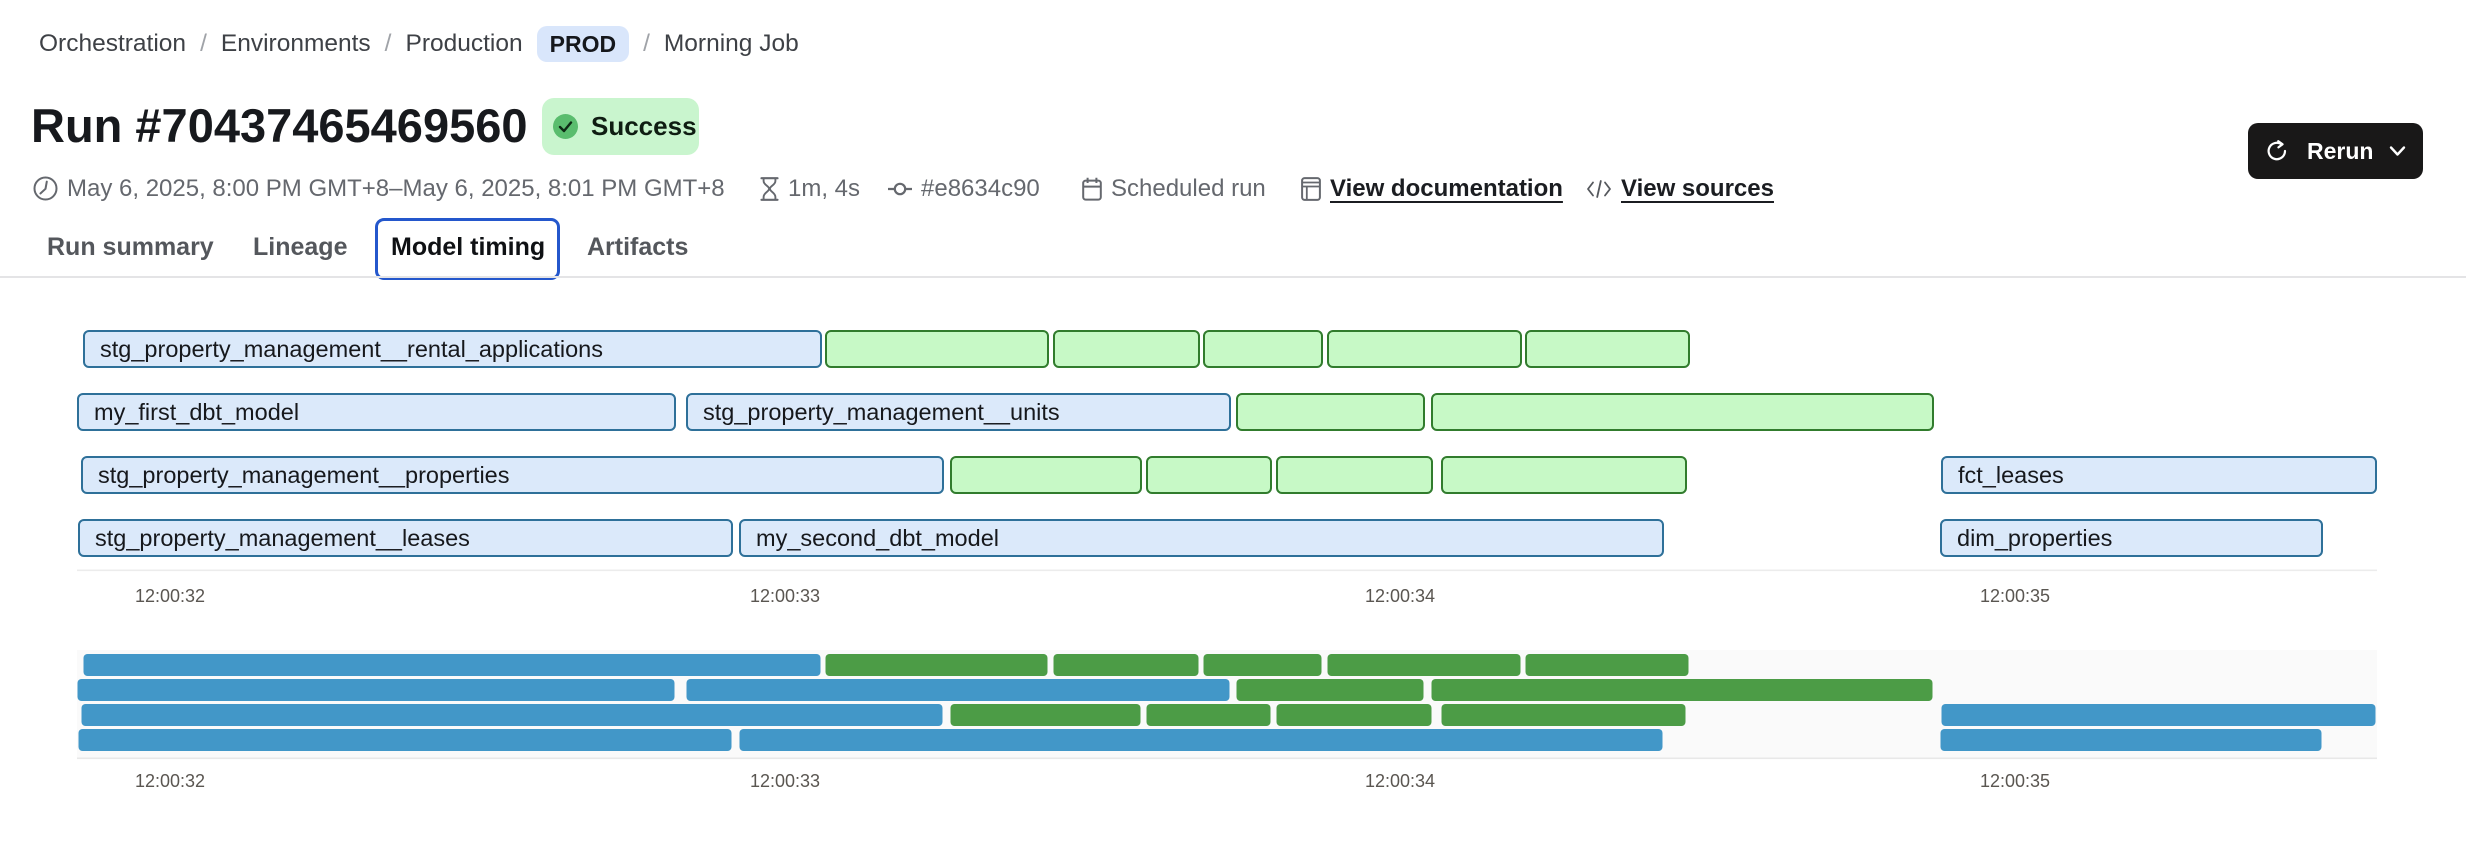 Image resolution: width=2466 pixels, height=842 pixels. I want to click on svg-text: my_second_dbt_model, so click(877, 538).